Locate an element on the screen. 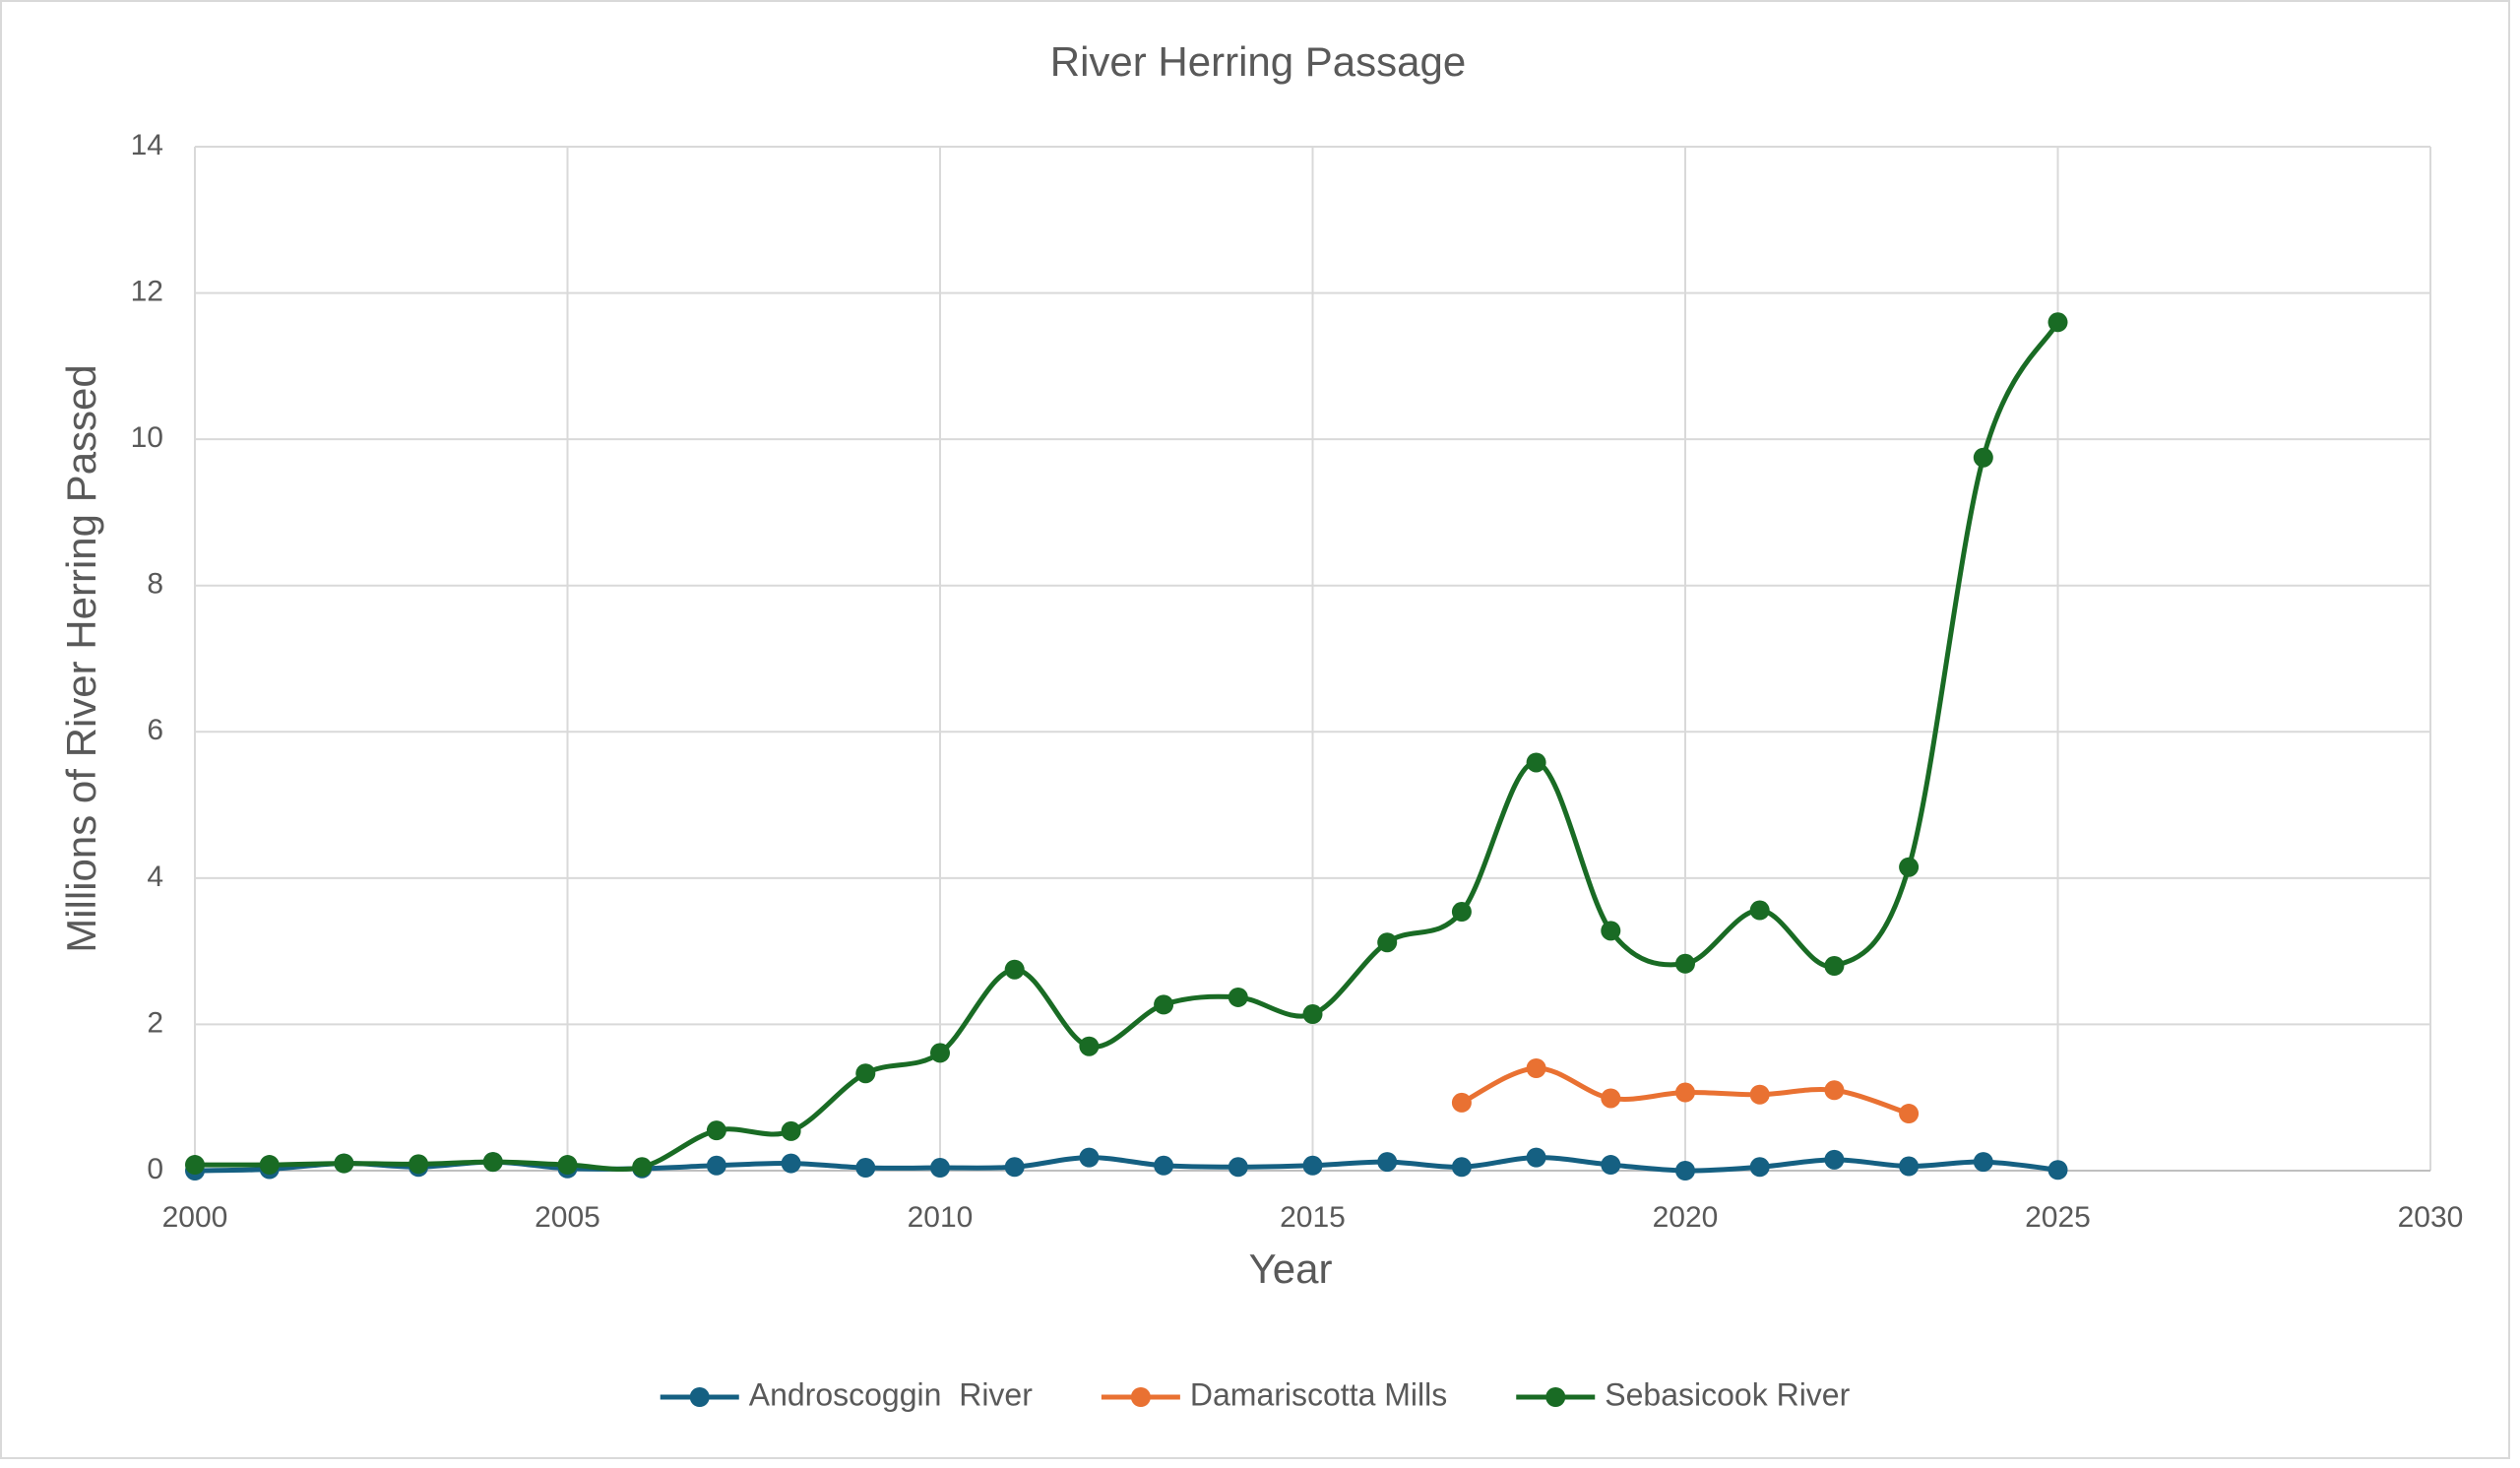 Image resolution: width=2520 pixels, height=1468 pixels. x-tick-label: 2020 is located at coordinates (1686, 1218).